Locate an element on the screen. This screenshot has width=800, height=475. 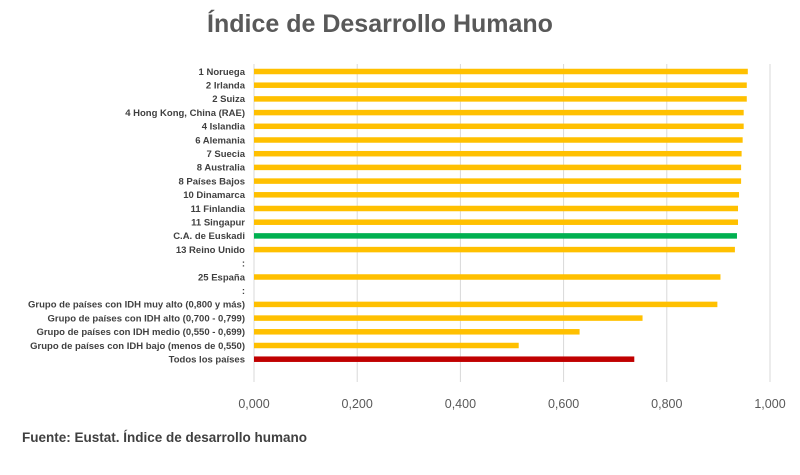
category-label: 25 España is located at coordinates (222, 277).